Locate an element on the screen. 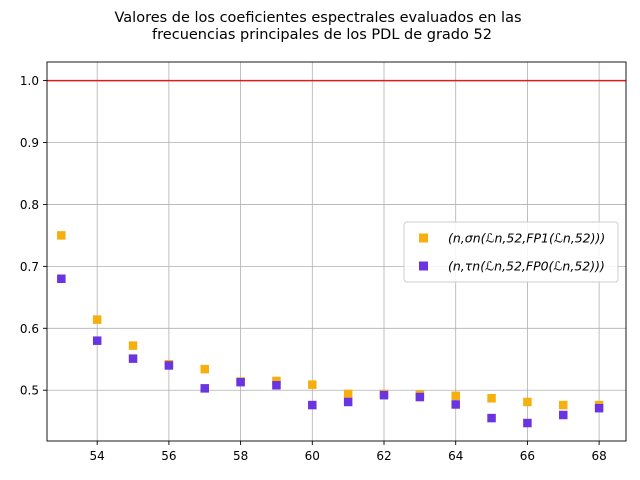 This screenshot has width=640, height=480. legend-label-series-1: (n,σn(ℒn,52,FP1(ℒn,52))) is located at coordinates (526, 238).